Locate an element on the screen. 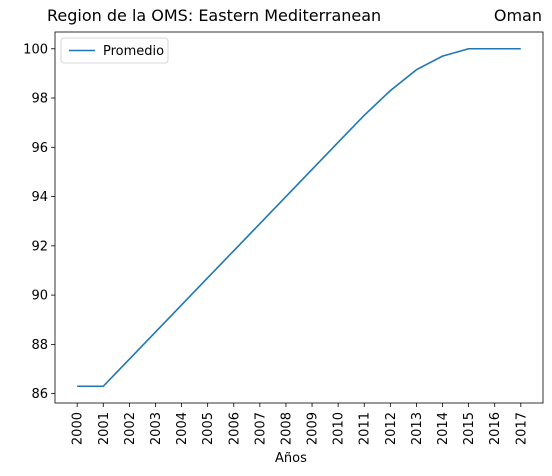  chart-title: Region de la OMS: Eastern Mediterranean is located at coordinates (214, 15).